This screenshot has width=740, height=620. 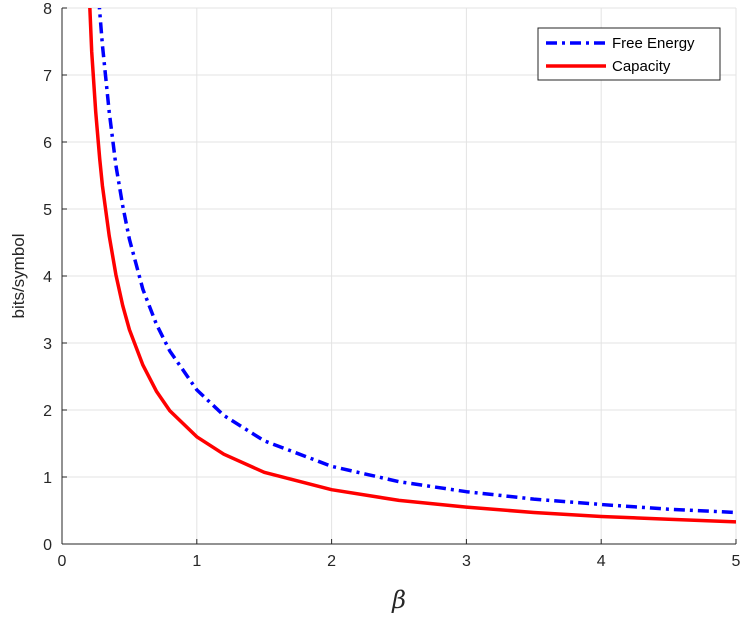 I want to click on y-tick-label: 2, so click(x=47, y=411).